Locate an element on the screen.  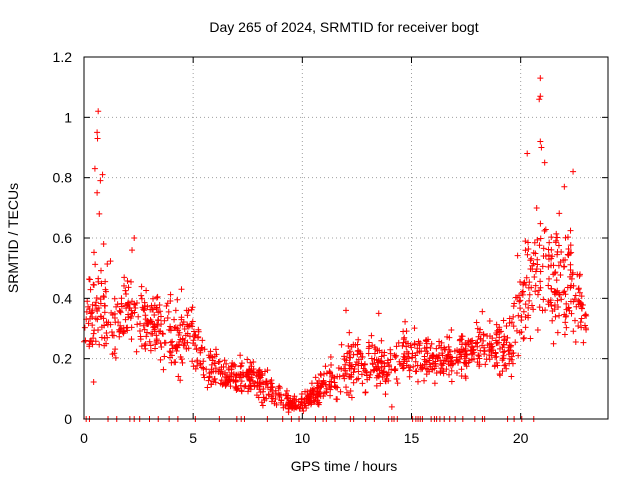
x-tick-label: 15 is located at coordinates (412, 438).